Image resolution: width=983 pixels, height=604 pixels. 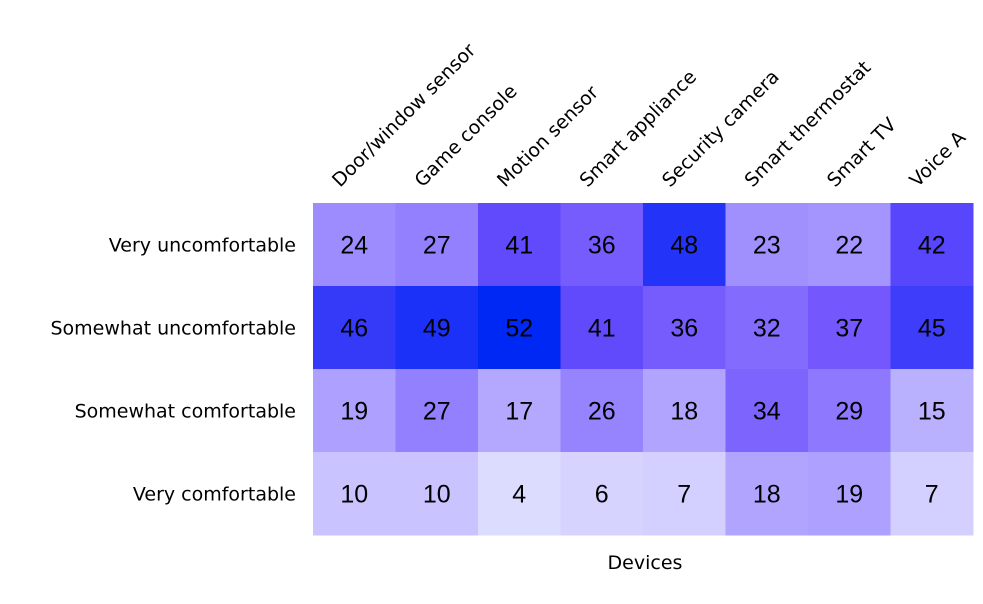 I want to click on cell-value-label: 32, so click(x=767, y=329).